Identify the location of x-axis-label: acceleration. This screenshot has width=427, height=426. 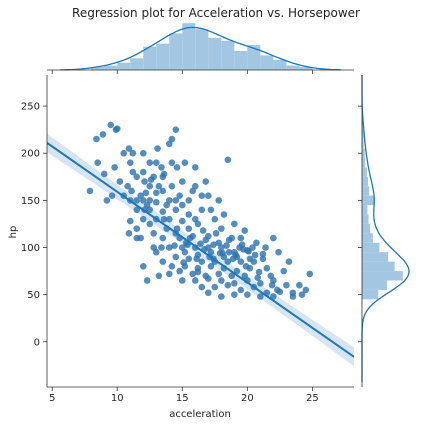
(200, 414).